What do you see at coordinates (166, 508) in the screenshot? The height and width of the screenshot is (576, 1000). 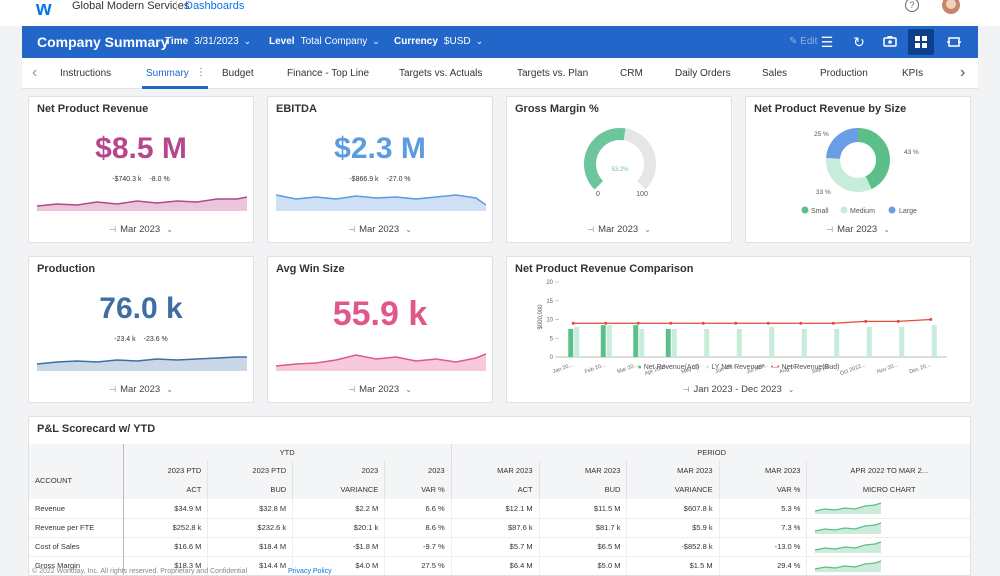 I see `table-cell: $34.9 M` at bounding box center [166, 508].